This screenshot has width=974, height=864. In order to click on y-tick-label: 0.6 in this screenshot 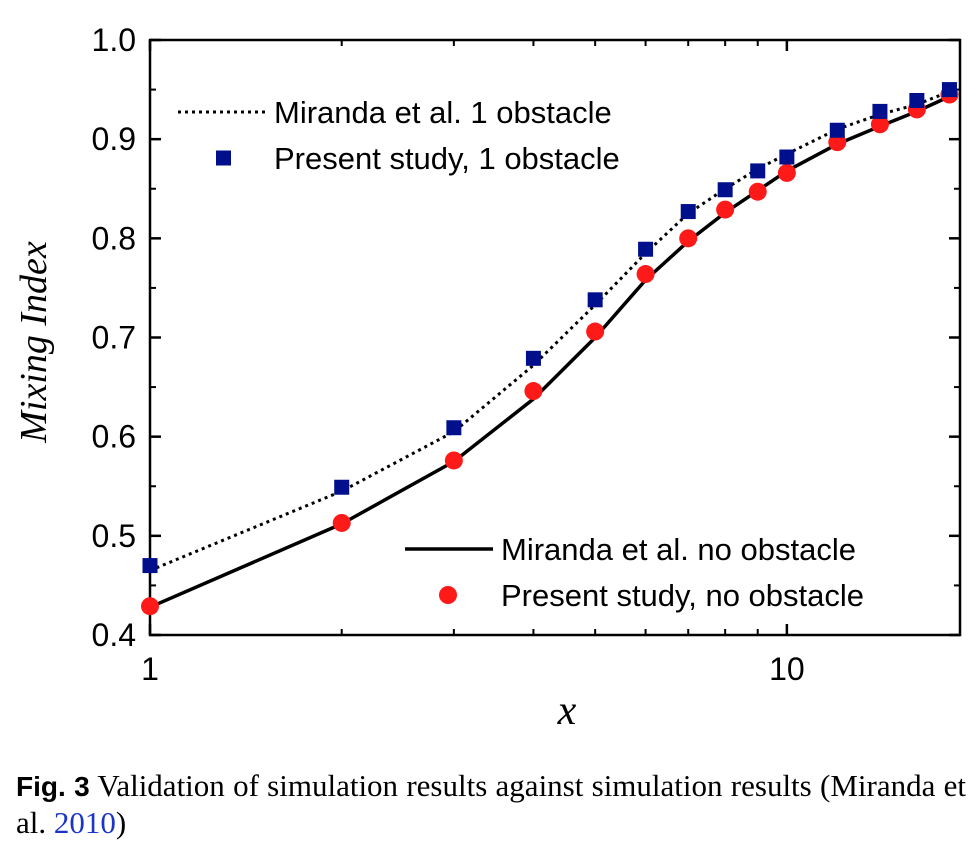, I will do `click(114, 437)`.